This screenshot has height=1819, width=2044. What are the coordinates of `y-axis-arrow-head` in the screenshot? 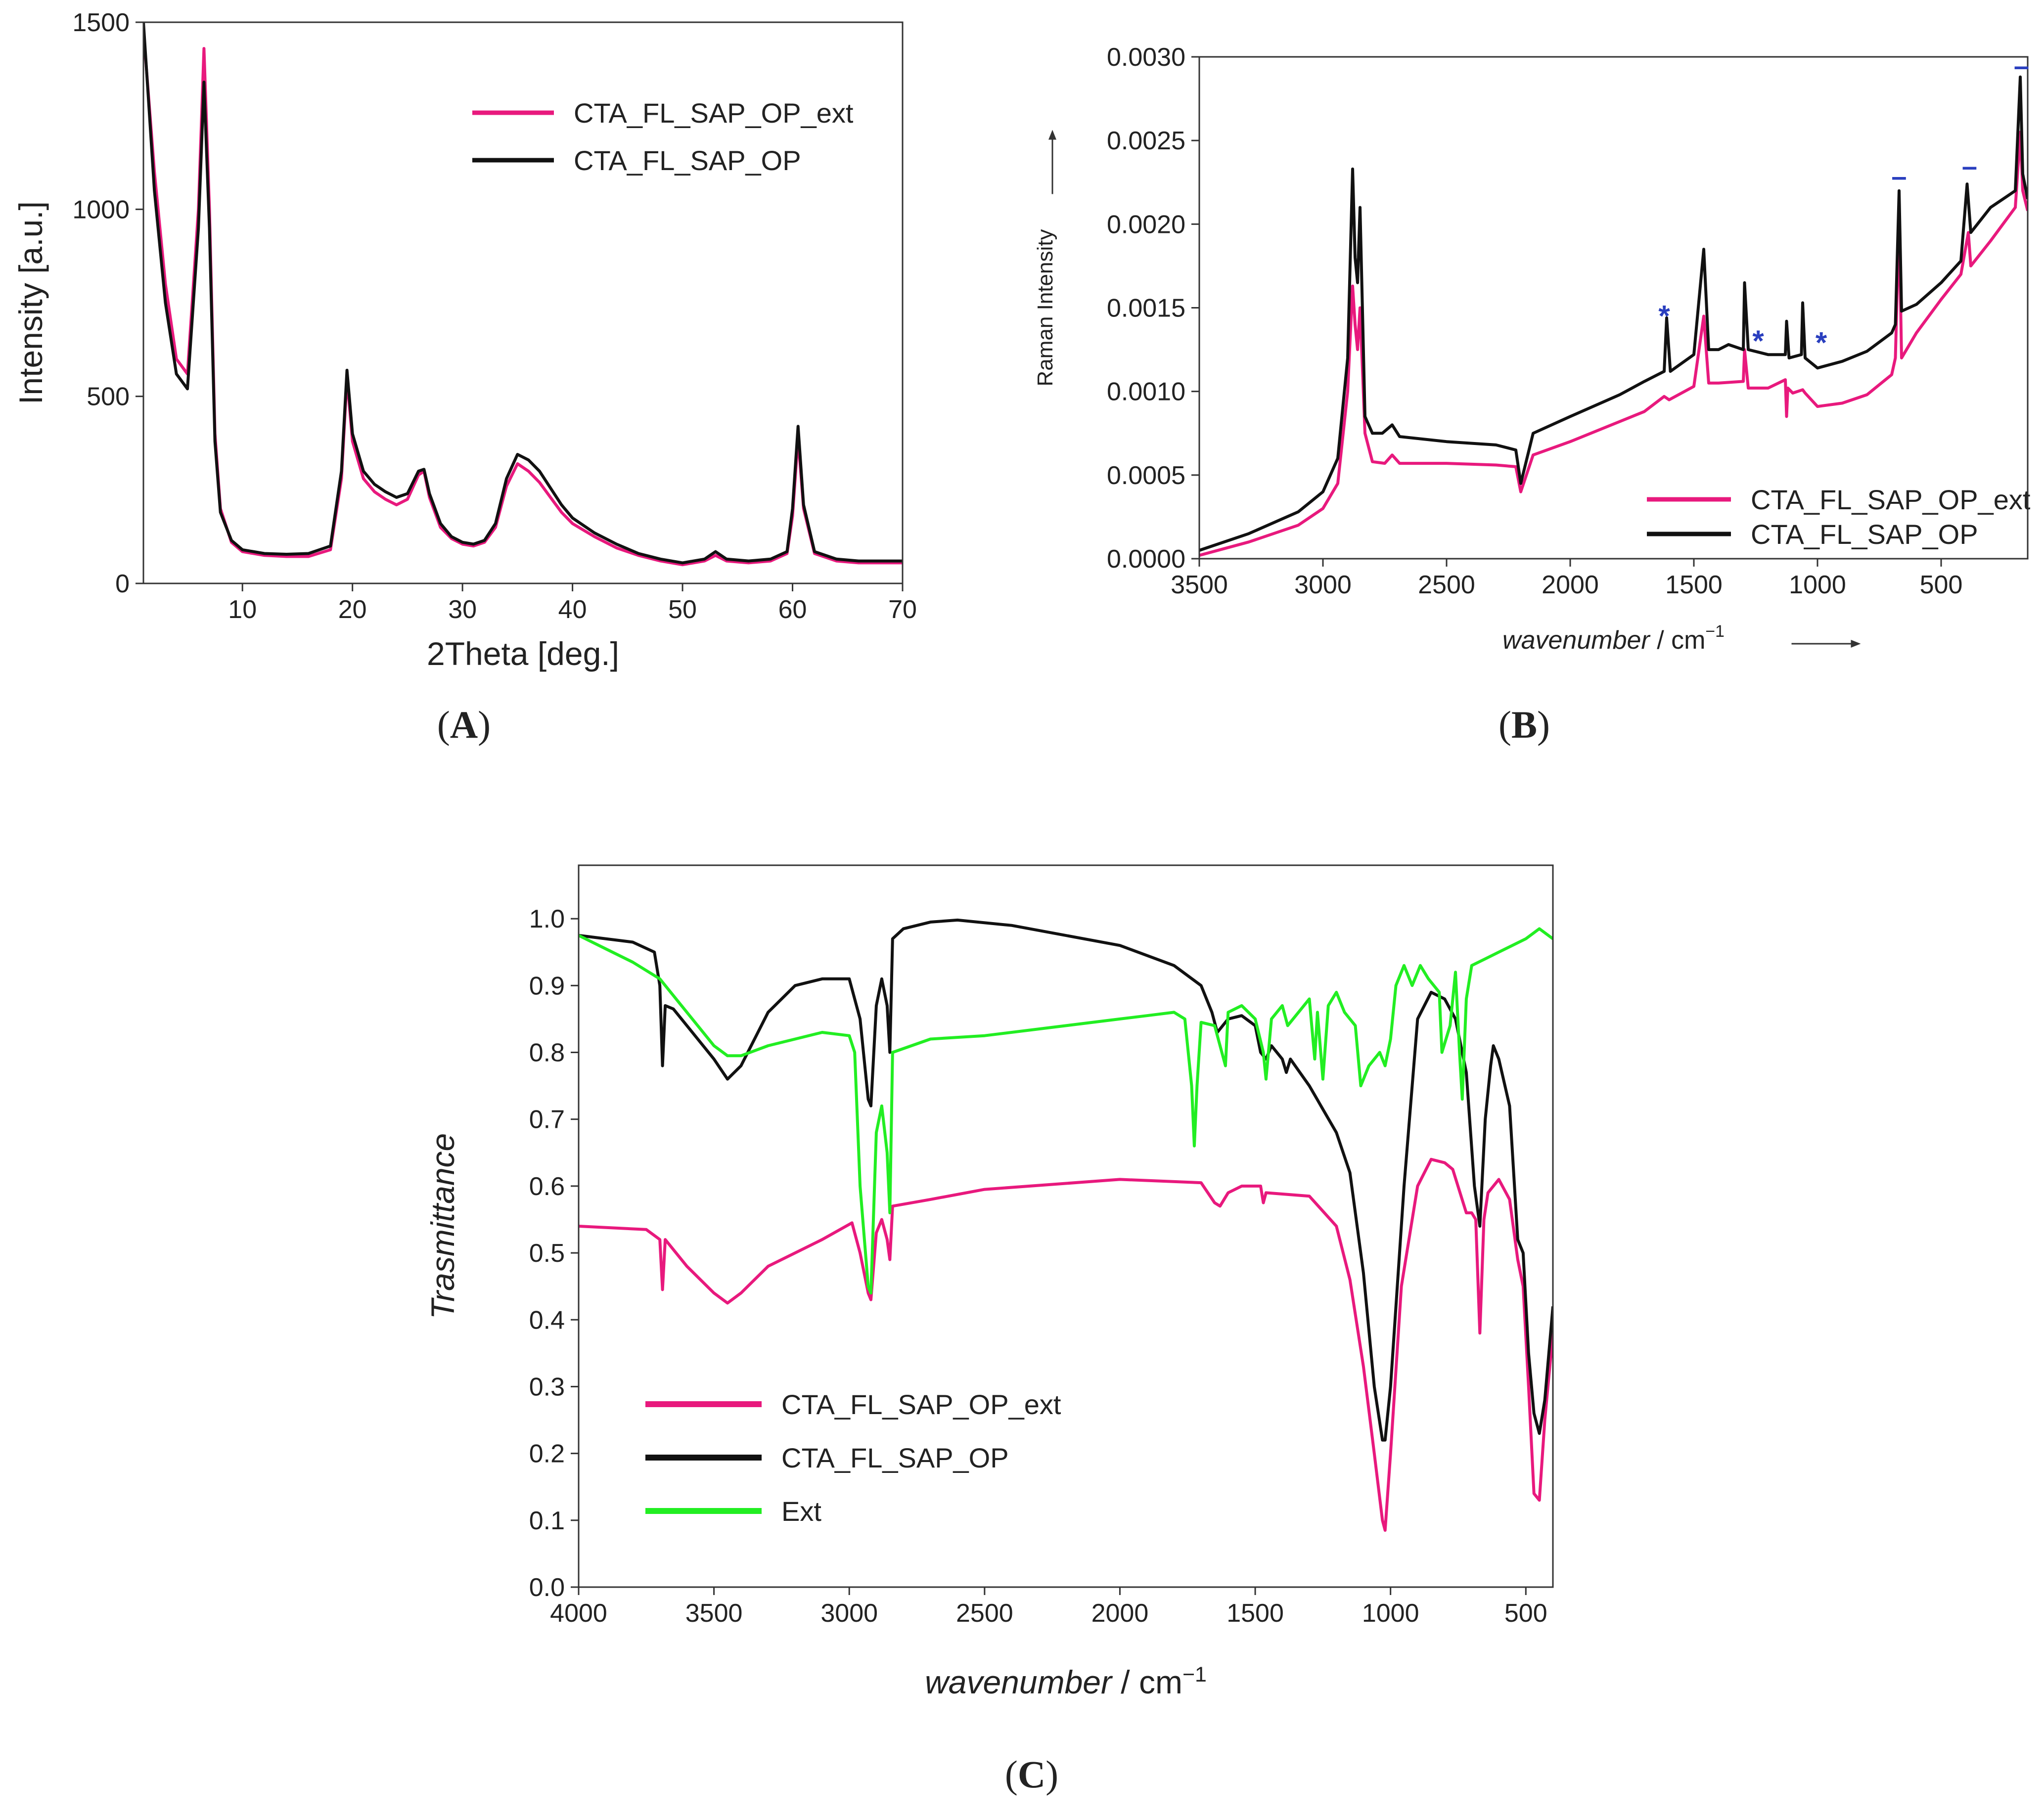 It's located at (1052, 135).